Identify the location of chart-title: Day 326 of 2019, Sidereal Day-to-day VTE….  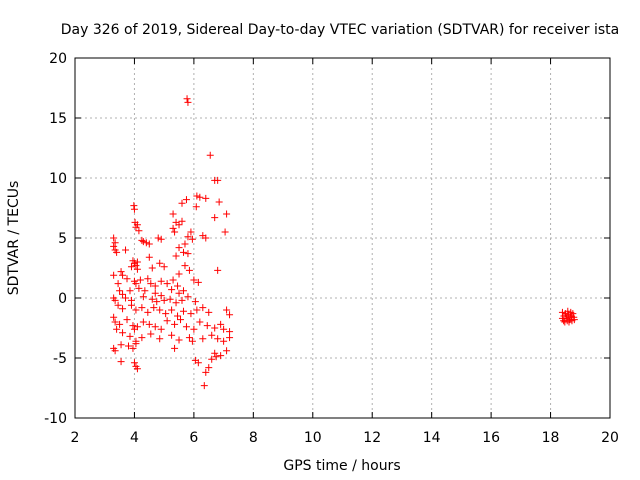
(340, 30).